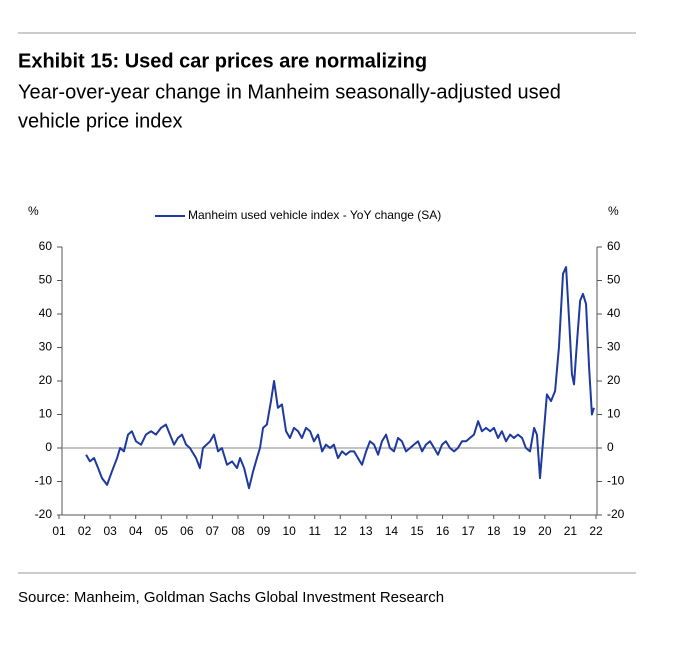 The width and height of the screenshot is (700, 670). I want to click on x-tick-label: 17, so click(468, 531).